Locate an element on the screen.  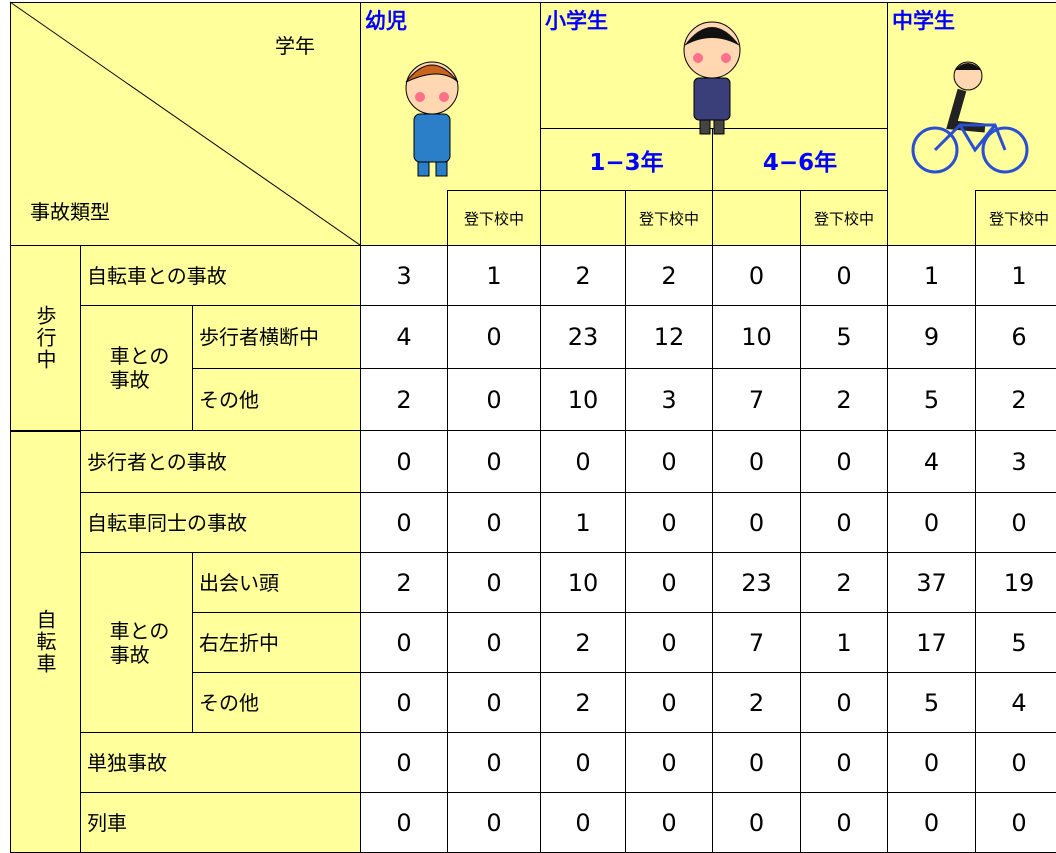
row-label: 歩行者との事故 is located at coordinates (220, 461).